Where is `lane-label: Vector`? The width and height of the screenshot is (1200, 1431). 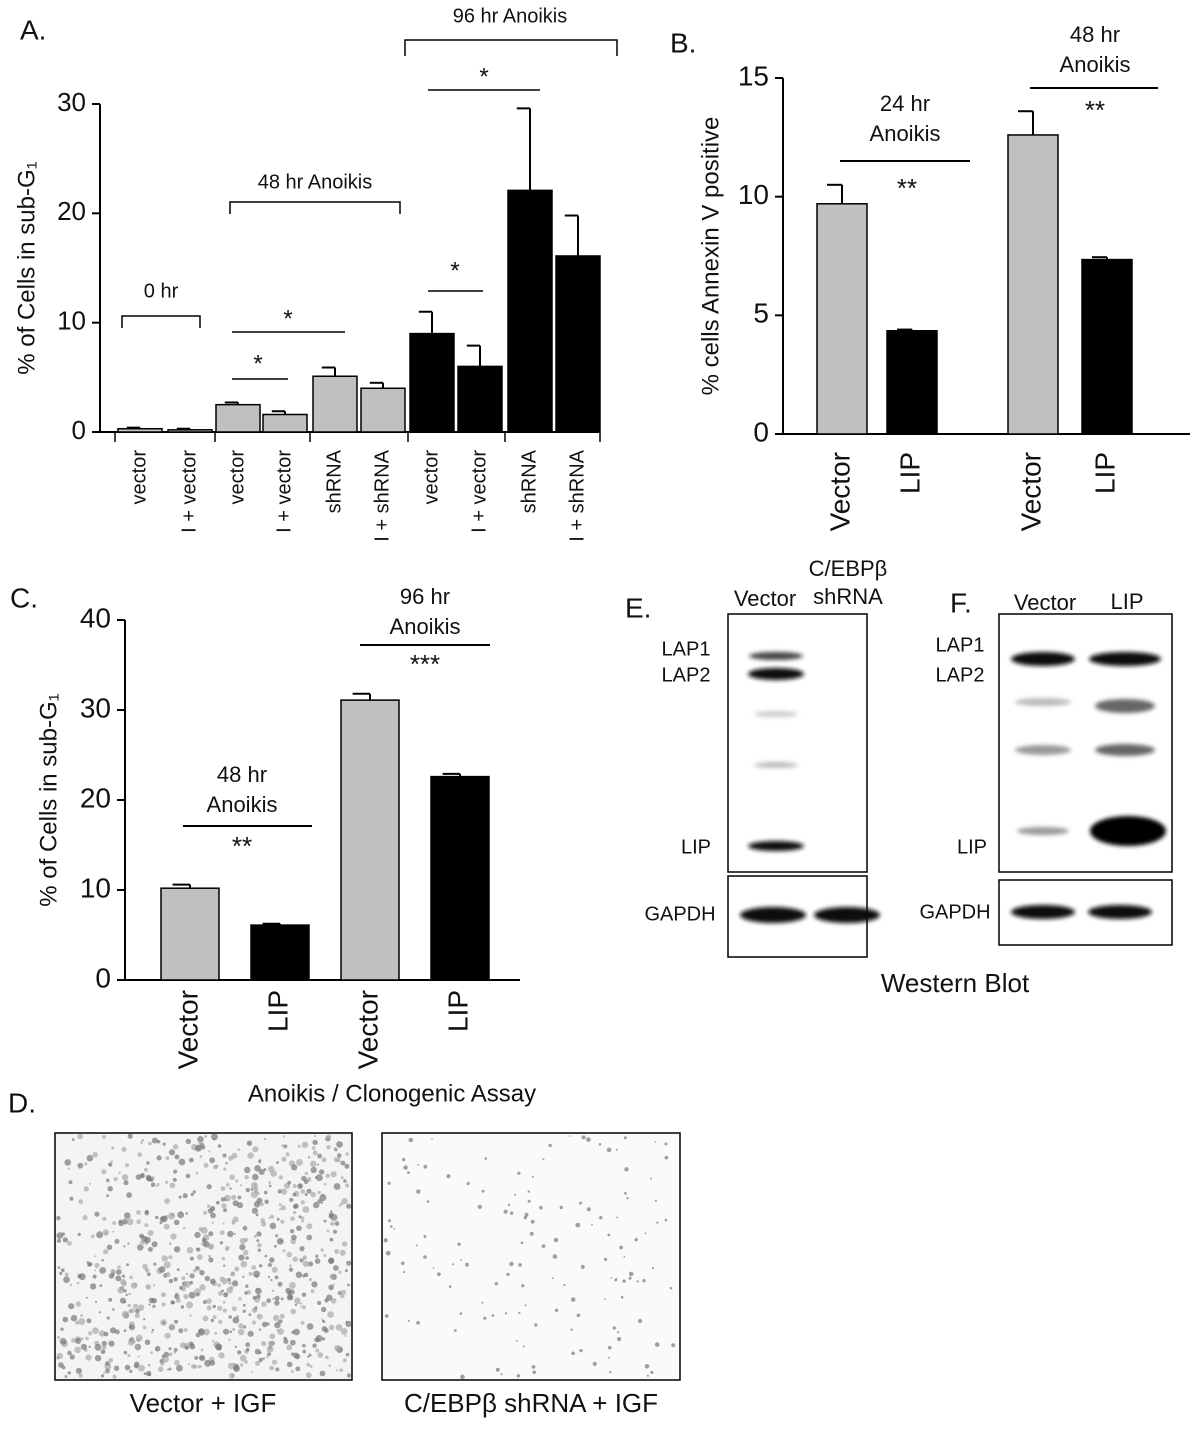 lane-label: Vector is located at coordinates (765, 598).